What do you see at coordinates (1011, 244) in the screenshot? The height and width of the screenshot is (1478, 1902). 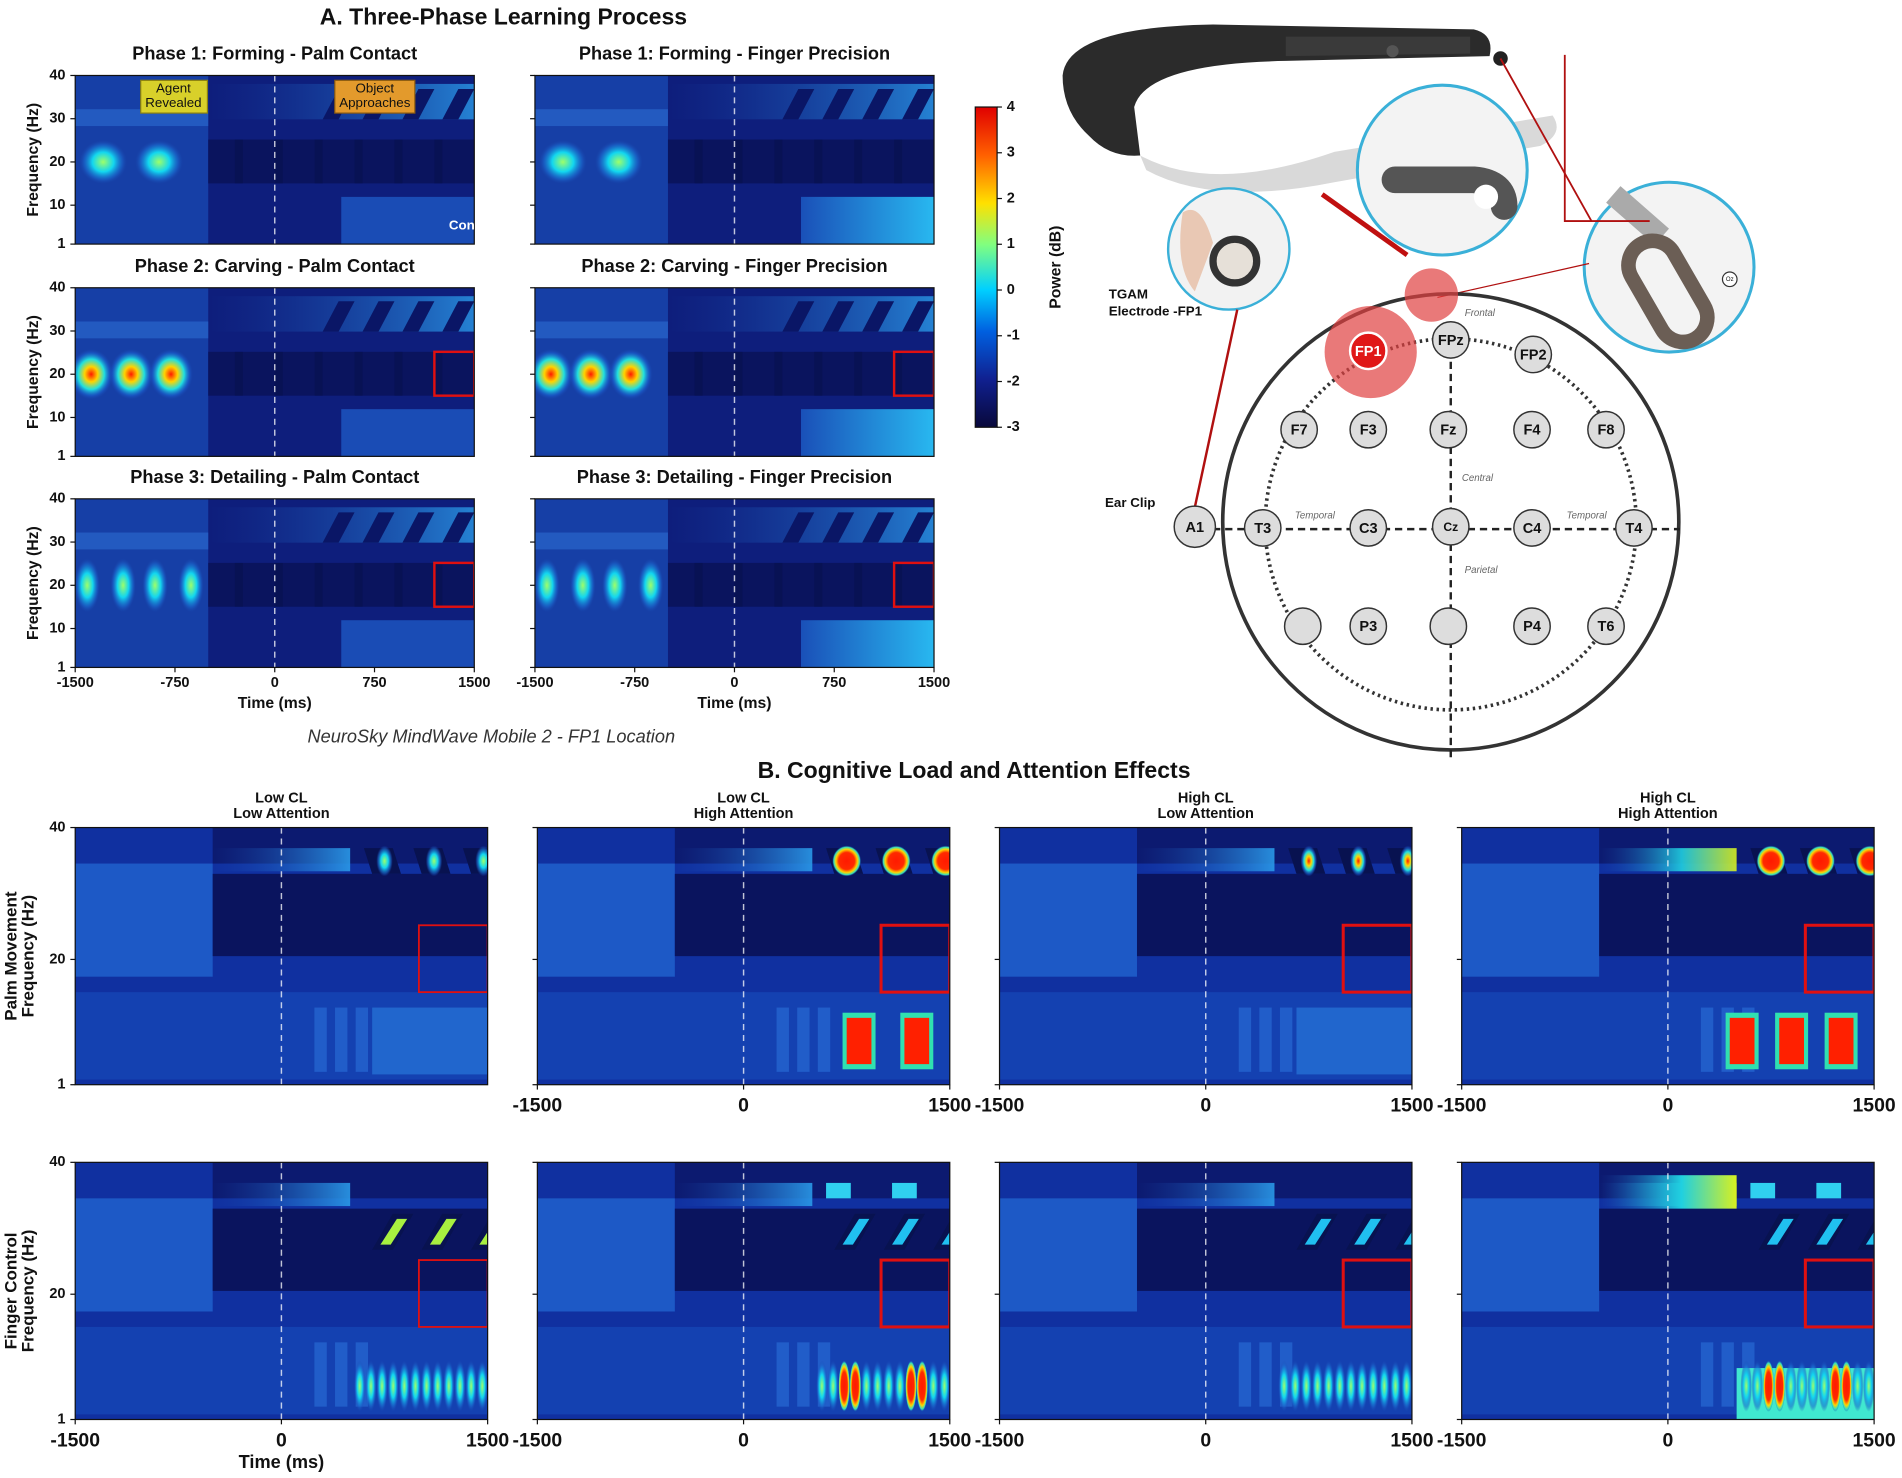 I see `colorbar-tick-label: 1` at bounding box center [1011, 244].